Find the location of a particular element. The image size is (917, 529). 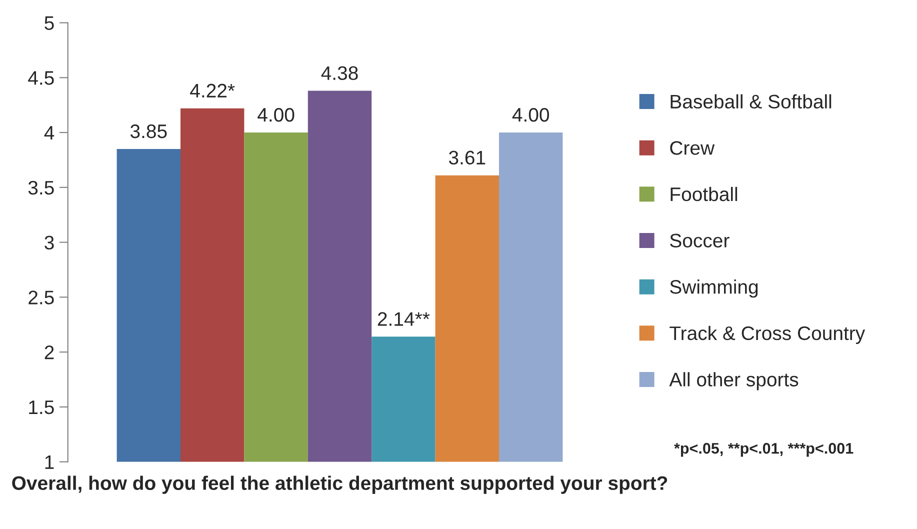

y-tick-label: 3.5 is located at coordinates (41, 187).